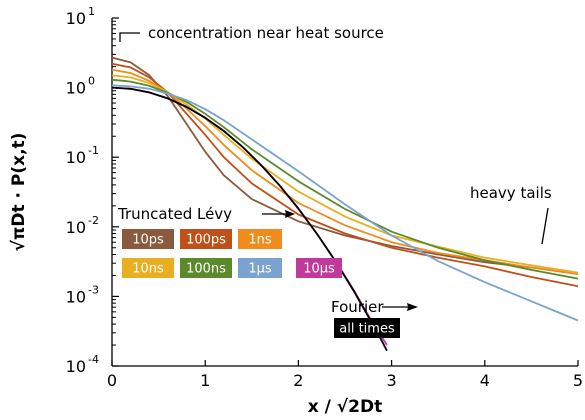 This screenshot has width=585, height=420. I want to click on truncated-levy-arrow-head, so click(290, 214).